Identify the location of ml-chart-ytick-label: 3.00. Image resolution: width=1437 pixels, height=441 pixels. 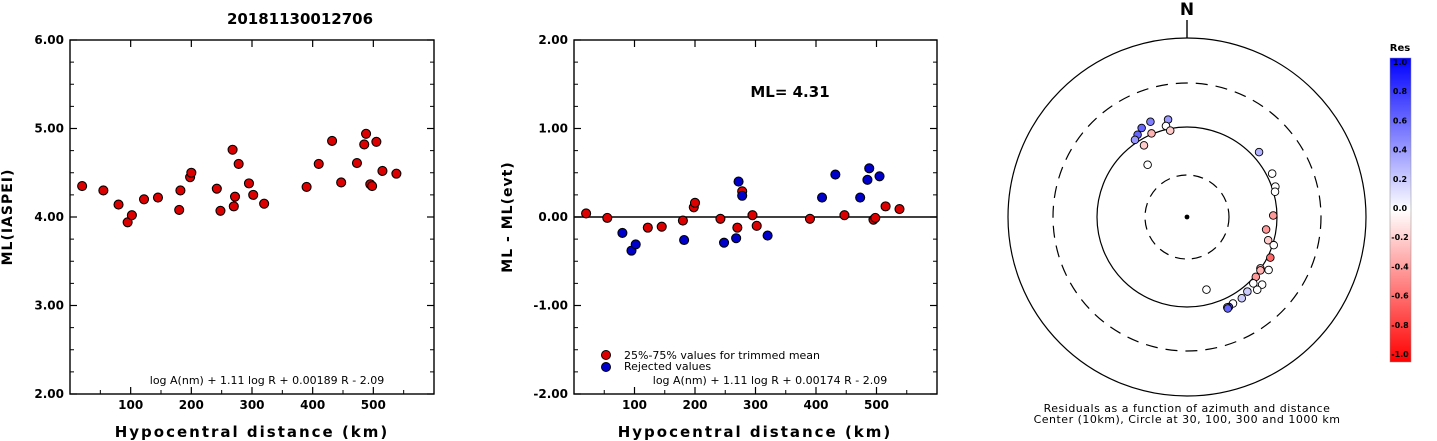
(49, 306).